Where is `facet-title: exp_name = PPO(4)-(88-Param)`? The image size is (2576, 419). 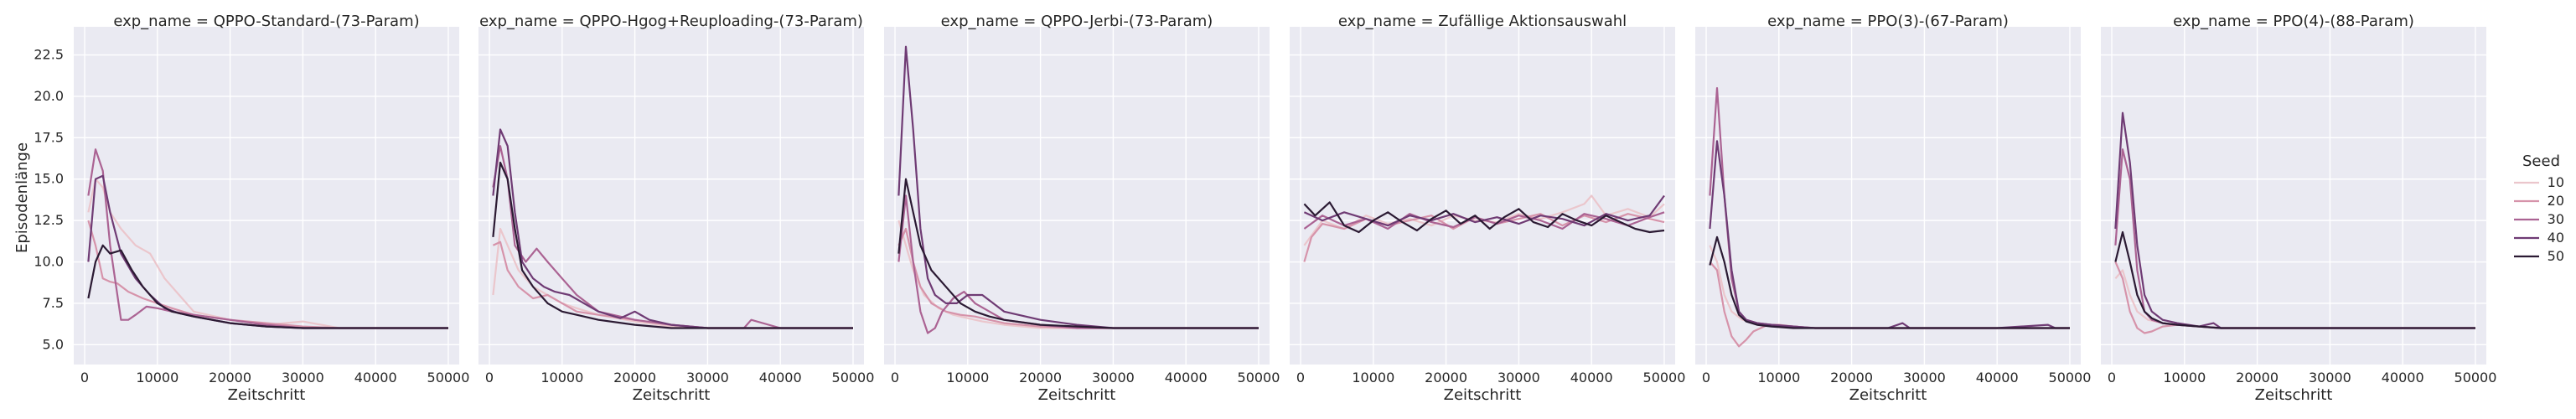 facet-title: exp_name = PPO(4)-(88-Param) is located at coordinates (2293, 21).